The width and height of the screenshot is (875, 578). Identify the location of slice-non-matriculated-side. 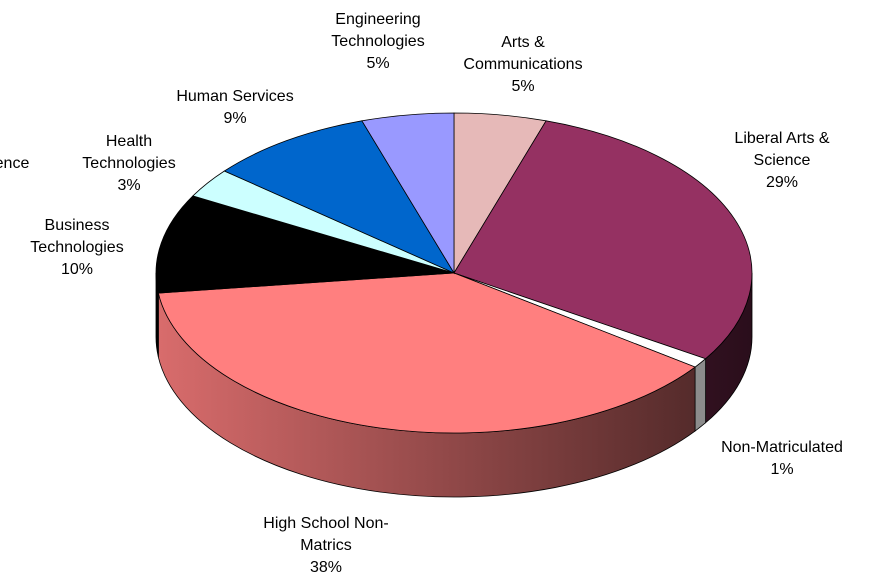
(700, 394).